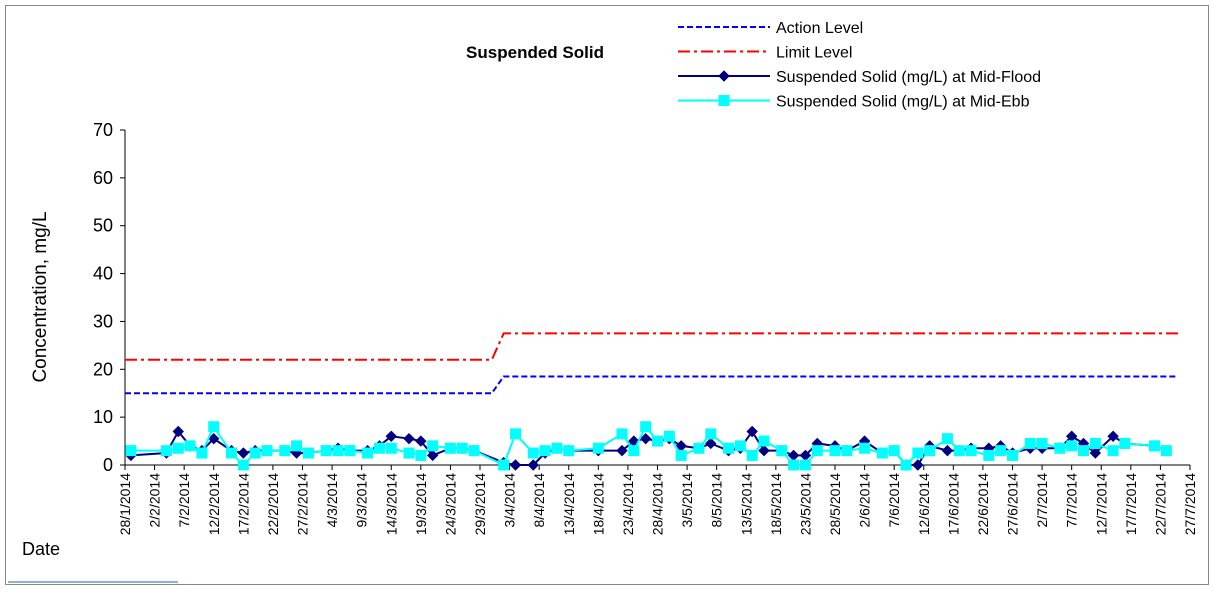 The image size is (1214, 595). Describe the element at coordinates (103, 274) in the screenshot. I see `y-tick-label: 40` at that location.